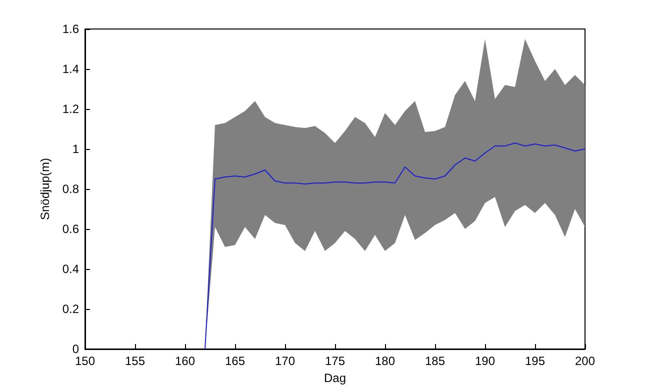  I want to click on x-tick-label: 200, so click(585, 361).